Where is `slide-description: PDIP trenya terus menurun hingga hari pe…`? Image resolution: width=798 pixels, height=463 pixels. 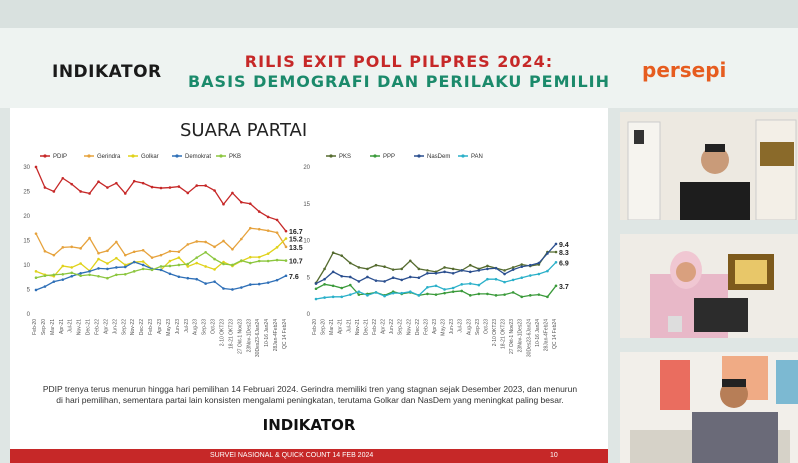 slide-description: PDIP trenya terus menurun hingga hari pe… is located at coordinates (310, 394).